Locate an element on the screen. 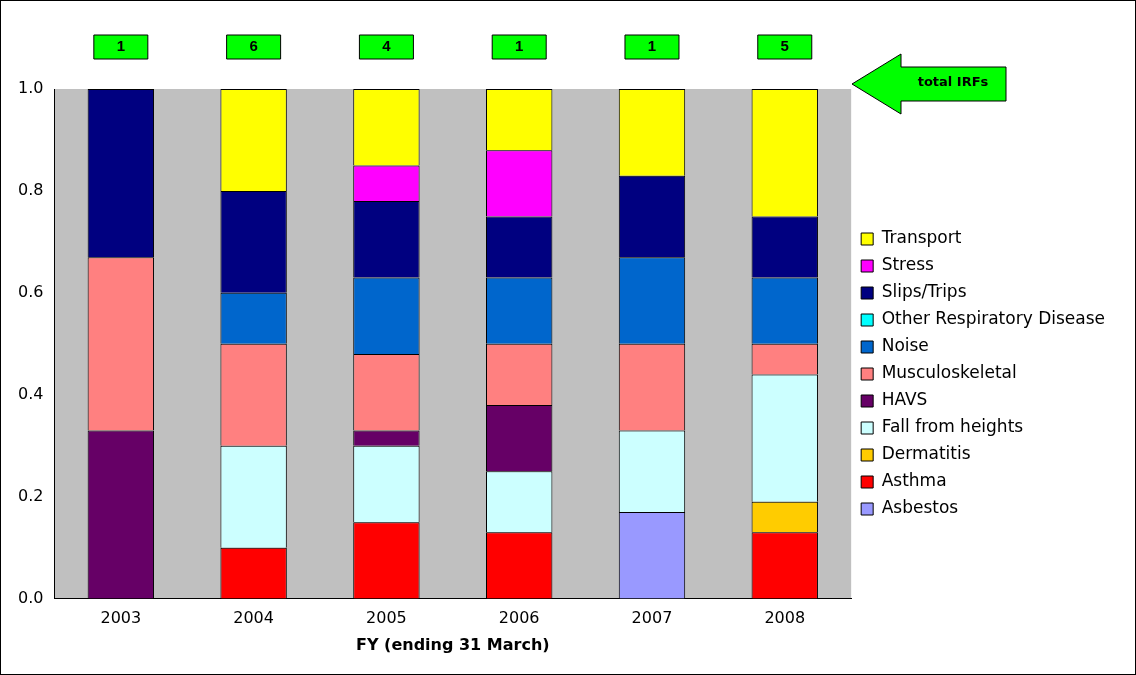 The height and width of the screenshot is (675, 1136). x-axis-title: FY (ending 31 March) is located at coordinates (452, 644).